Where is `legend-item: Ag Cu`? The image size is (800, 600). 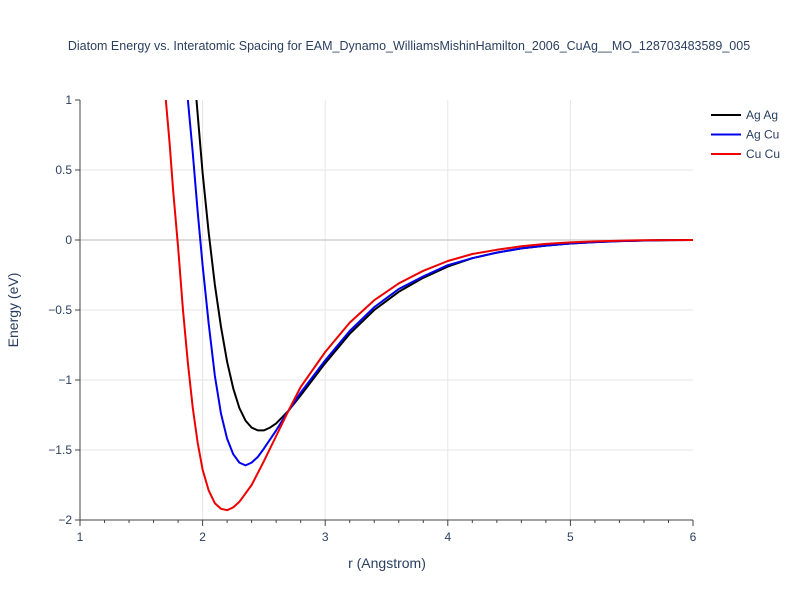
legend-item: Ag Cu is located at coordinates (745, 135).